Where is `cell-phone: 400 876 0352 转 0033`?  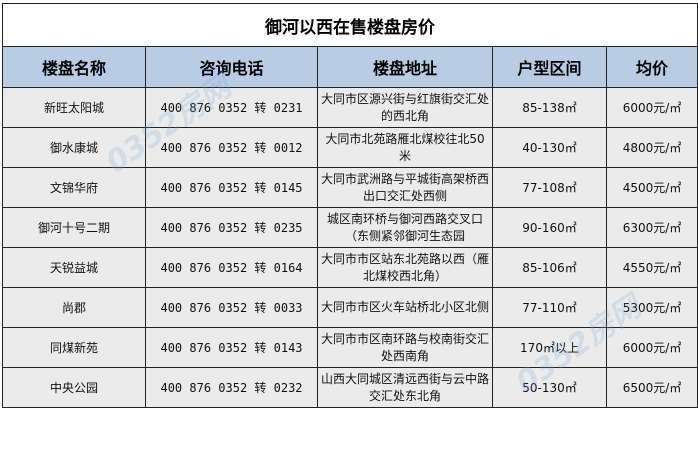 cell-phone: 400 876 0352 转 0033 is located at coordinates (231, 307).